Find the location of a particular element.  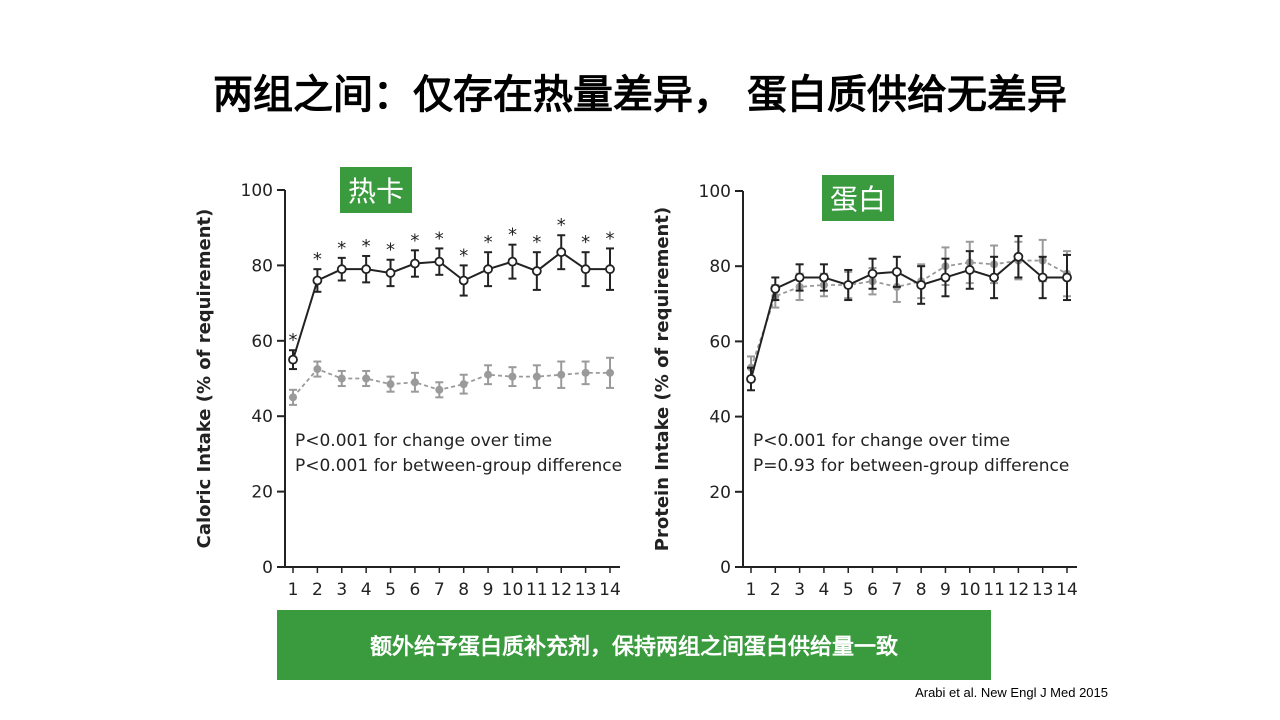

y-axis-label: Protein Intake (% of requirement) is located at coordinates (662, 379).